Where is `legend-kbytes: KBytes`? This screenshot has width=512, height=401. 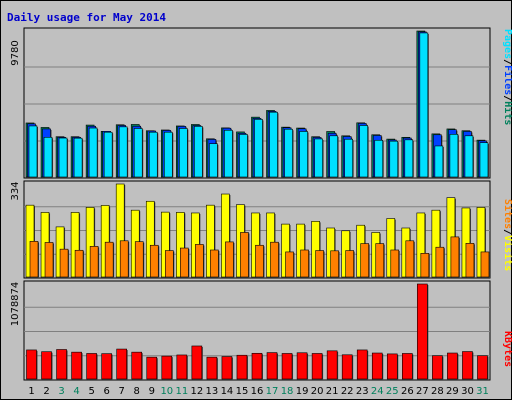
legend-kbytes: KBytes is located at coordinates (507, 349).